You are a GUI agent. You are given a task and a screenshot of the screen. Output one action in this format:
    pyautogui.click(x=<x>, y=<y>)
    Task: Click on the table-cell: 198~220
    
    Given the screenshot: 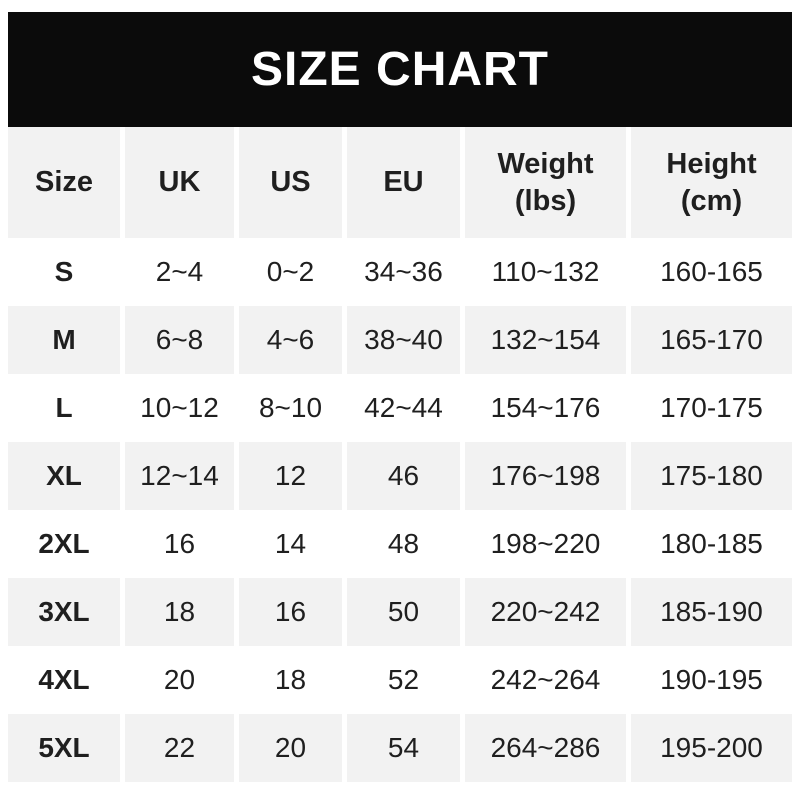 What is the action you would take?
    pyautogui.click(x=545, y=544)
    